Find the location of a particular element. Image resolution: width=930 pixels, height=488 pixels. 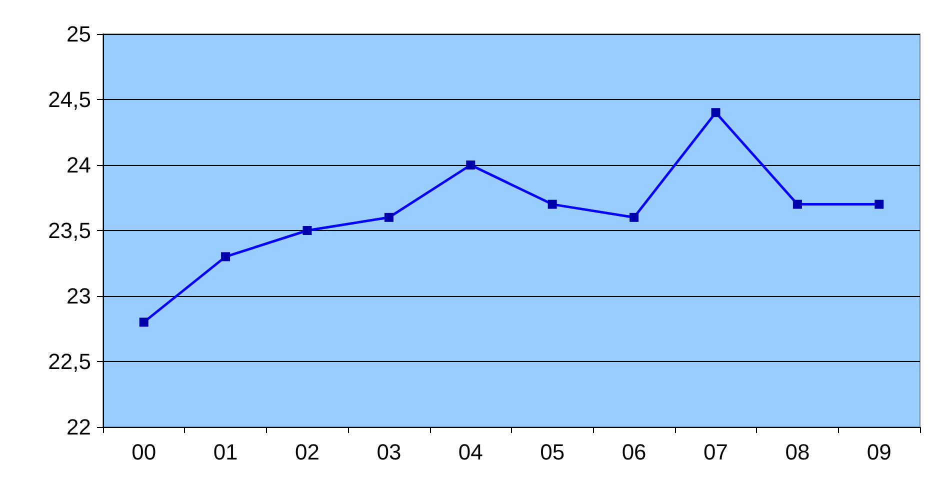

x-tick-label: 04 is located at coordinates (470, 452).